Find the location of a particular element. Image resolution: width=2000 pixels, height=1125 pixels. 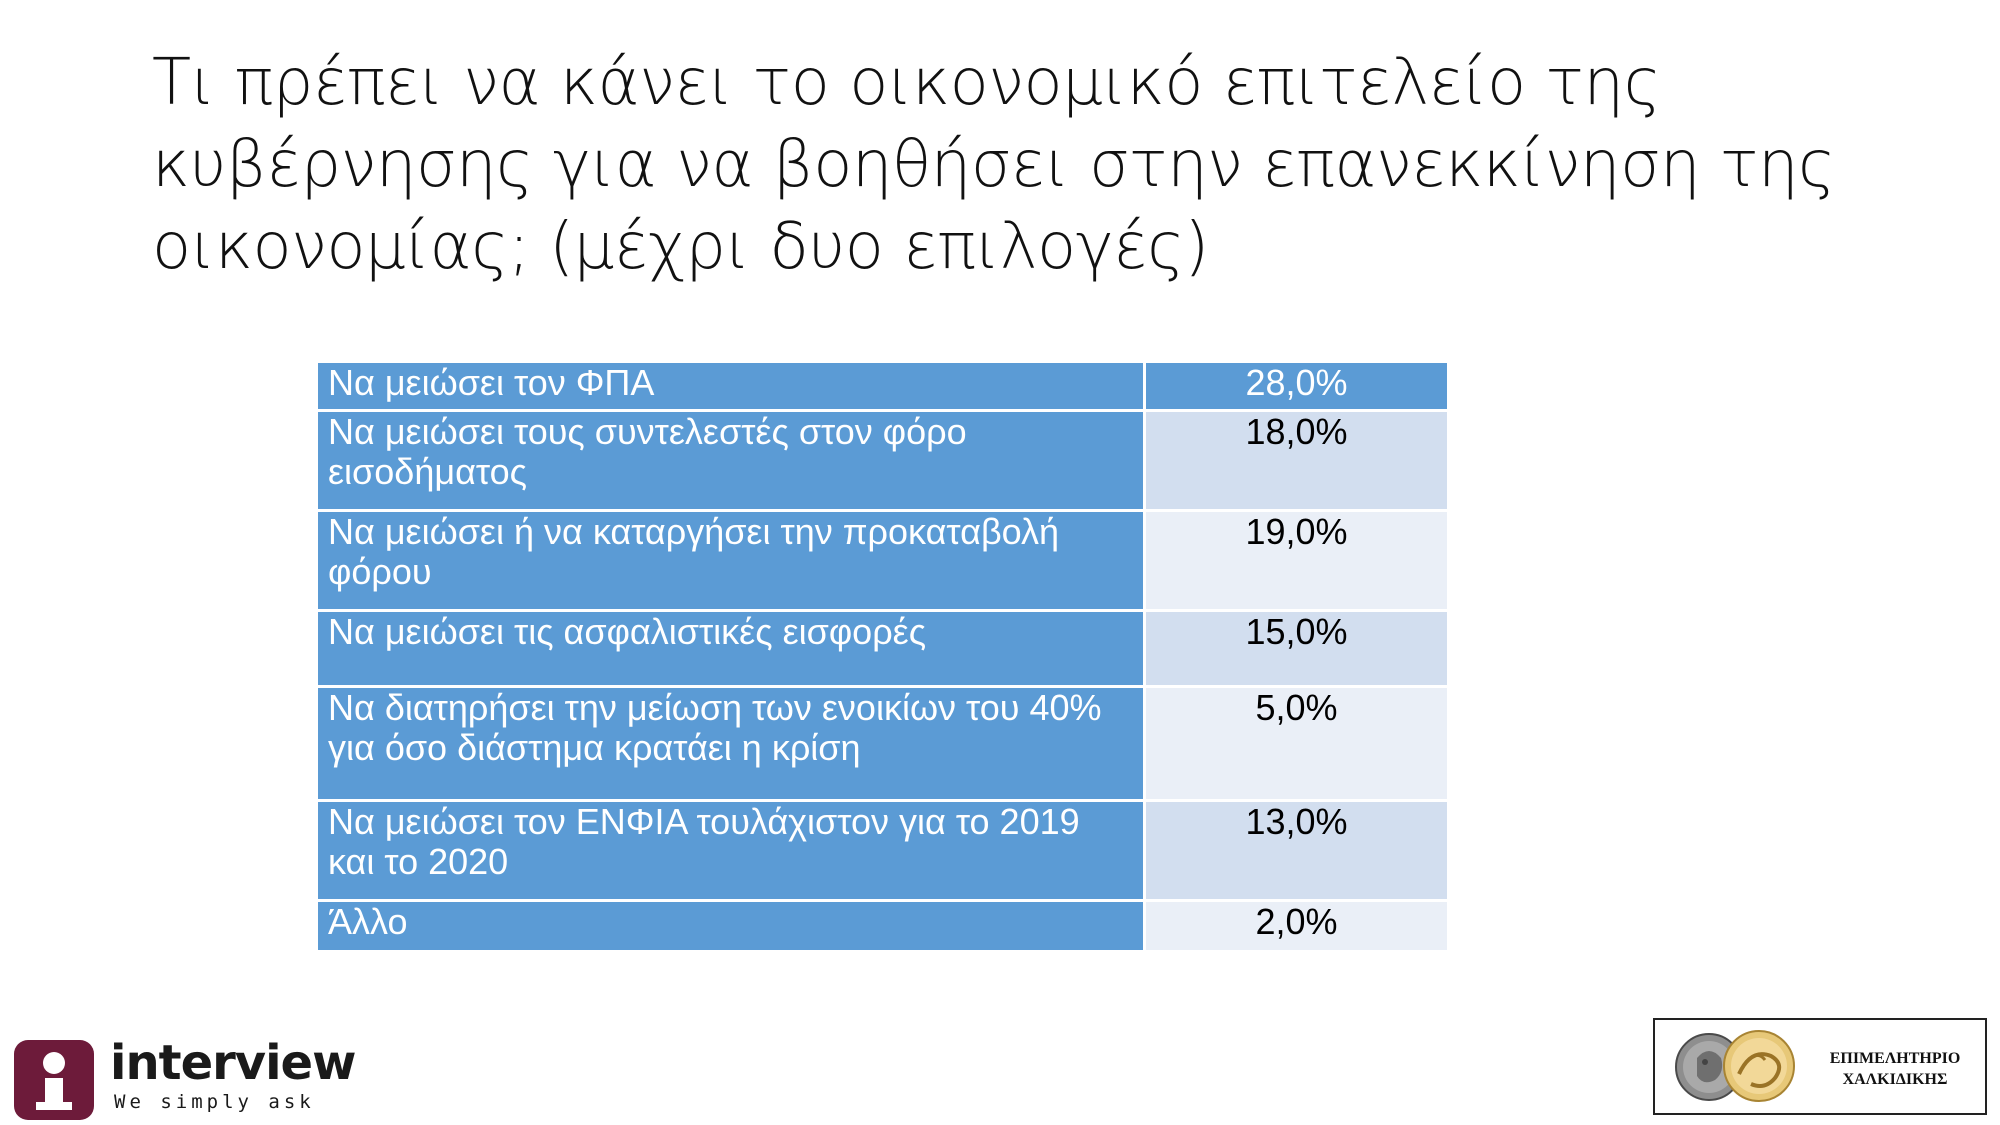

row-label: Άλλο is located at coordinates (730, 926).